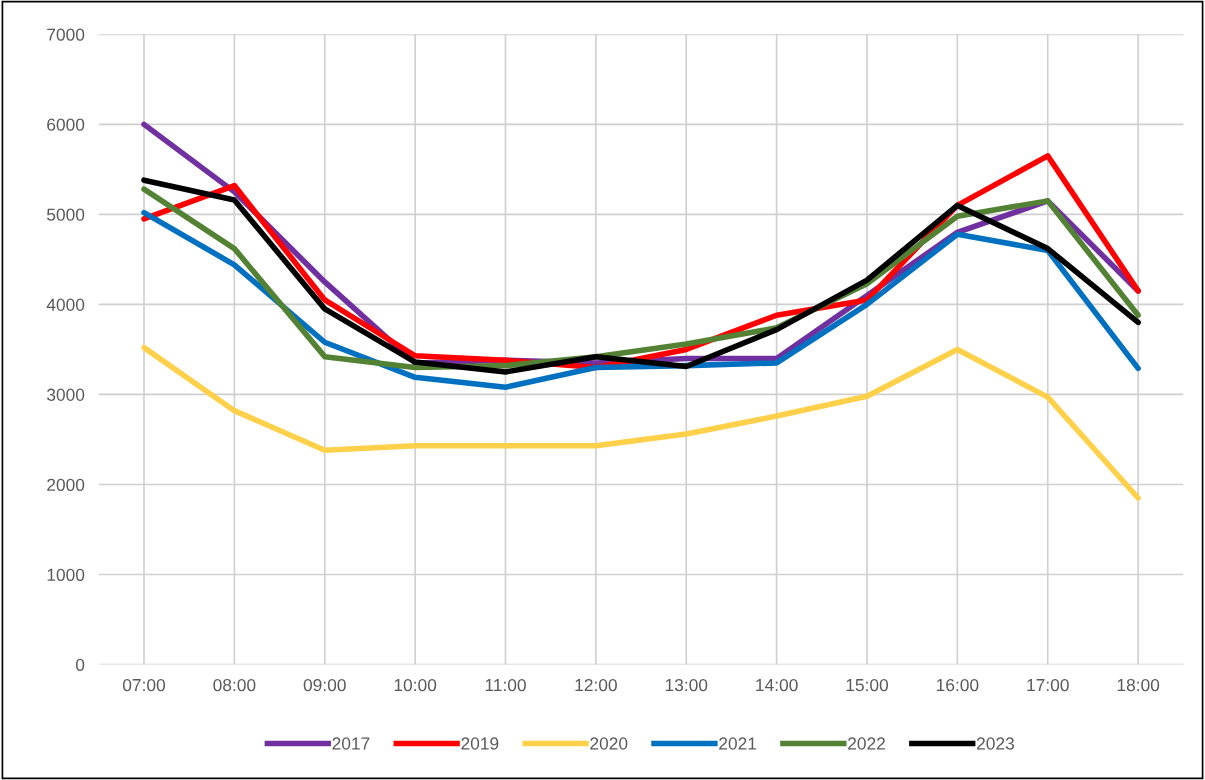 This screenshot has height=780, width=1205. What do you see at coordinates (66, 34) in the screenshot?
I see `y-tick-label: 7000` at bounding box center [66, 34].